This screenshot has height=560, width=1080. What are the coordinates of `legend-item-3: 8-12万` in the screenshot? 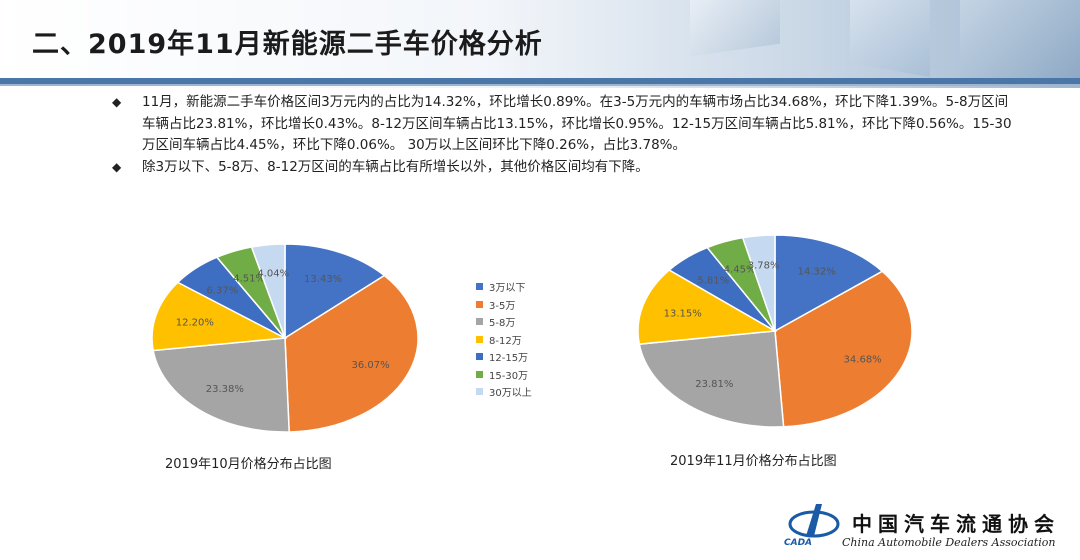 It's located at (504, 340).